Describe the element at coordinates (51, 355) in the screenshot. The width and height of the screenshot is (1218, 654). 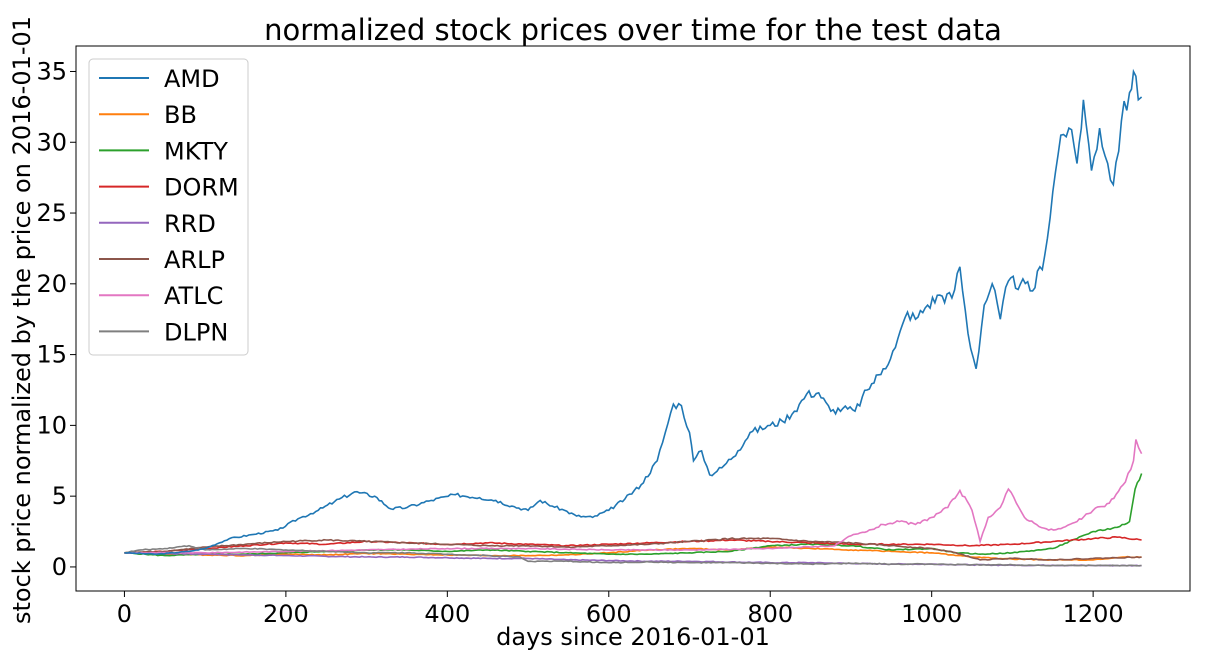
I see `y-tick-label: 15` at that location.